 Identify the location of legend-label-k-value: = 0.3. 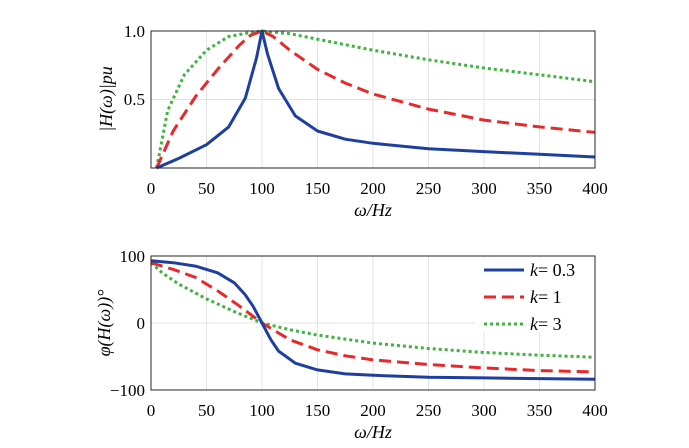
(556, 270).